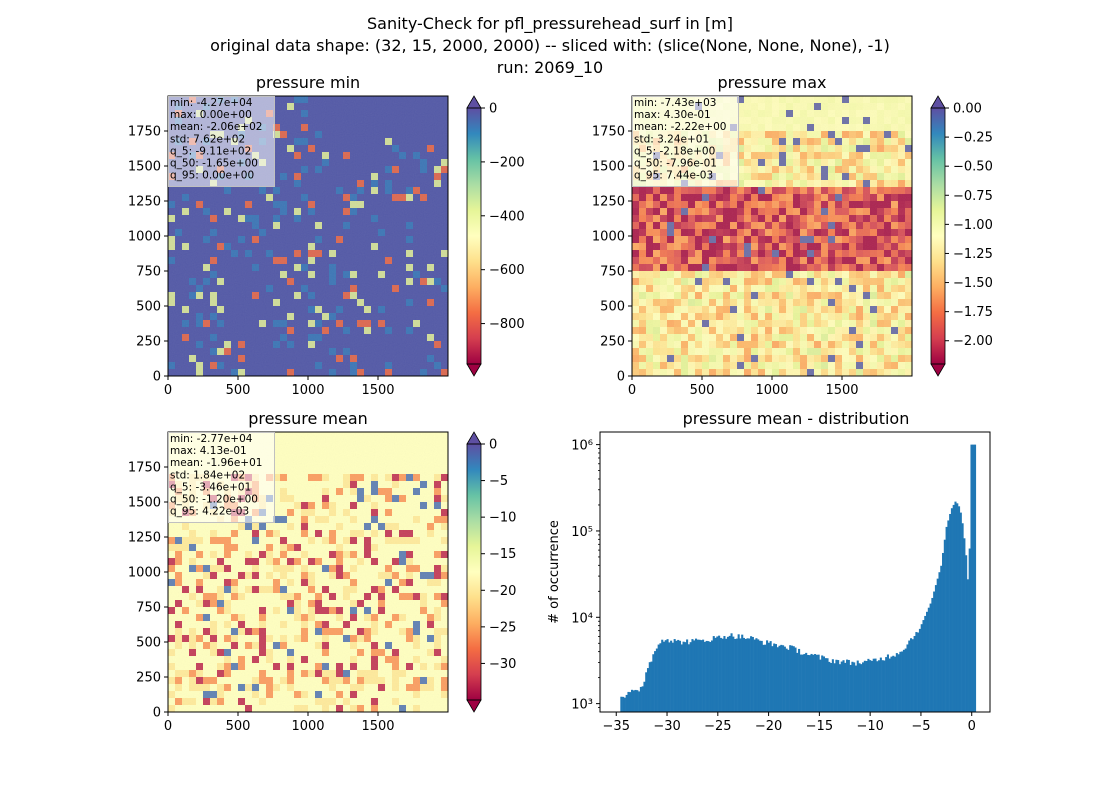  Describe the element at coordinates (491, 572) in the screenshot. I see `colorbar: 0−5−10−15−20−25−30` at that location.